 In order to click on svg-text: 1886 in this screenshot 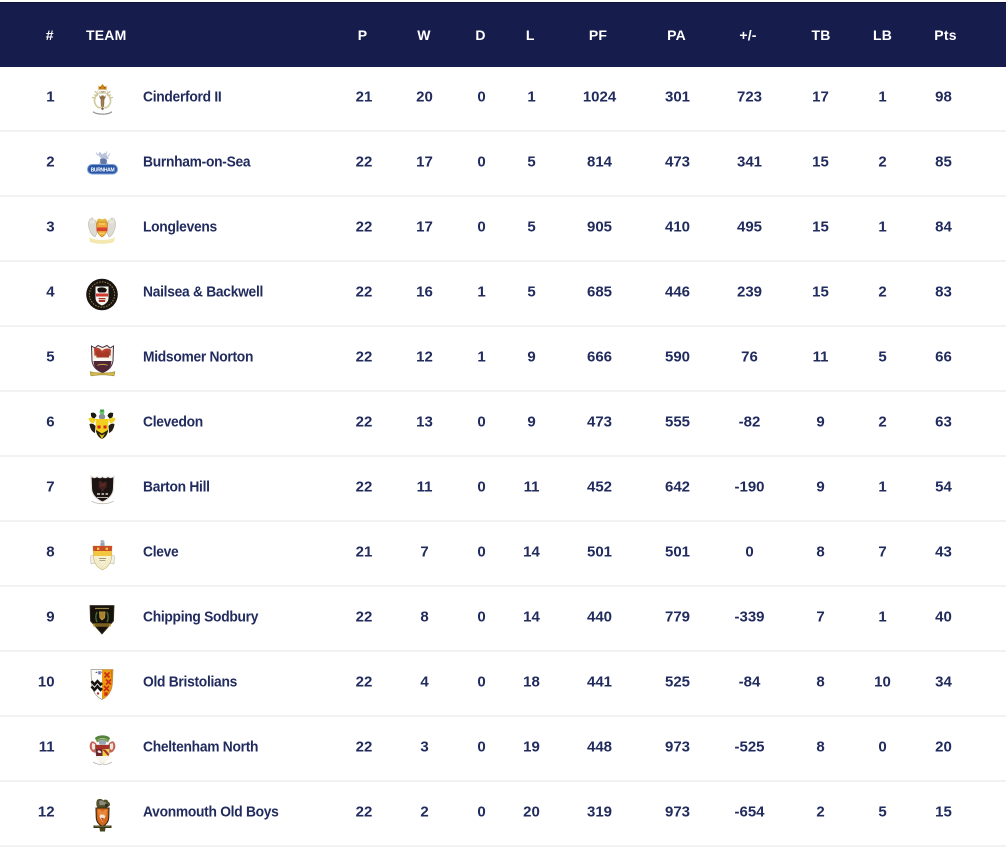, I will do `click(102, 92)`.